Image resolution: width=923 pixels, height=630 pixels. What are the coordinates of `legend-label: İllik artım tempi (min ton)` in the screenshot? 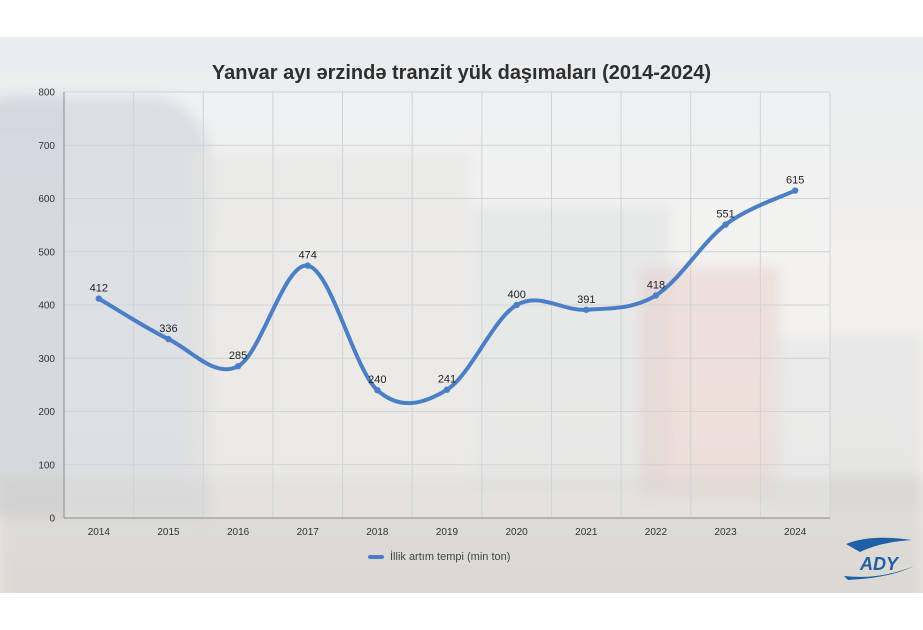 It's located at (450, 557).